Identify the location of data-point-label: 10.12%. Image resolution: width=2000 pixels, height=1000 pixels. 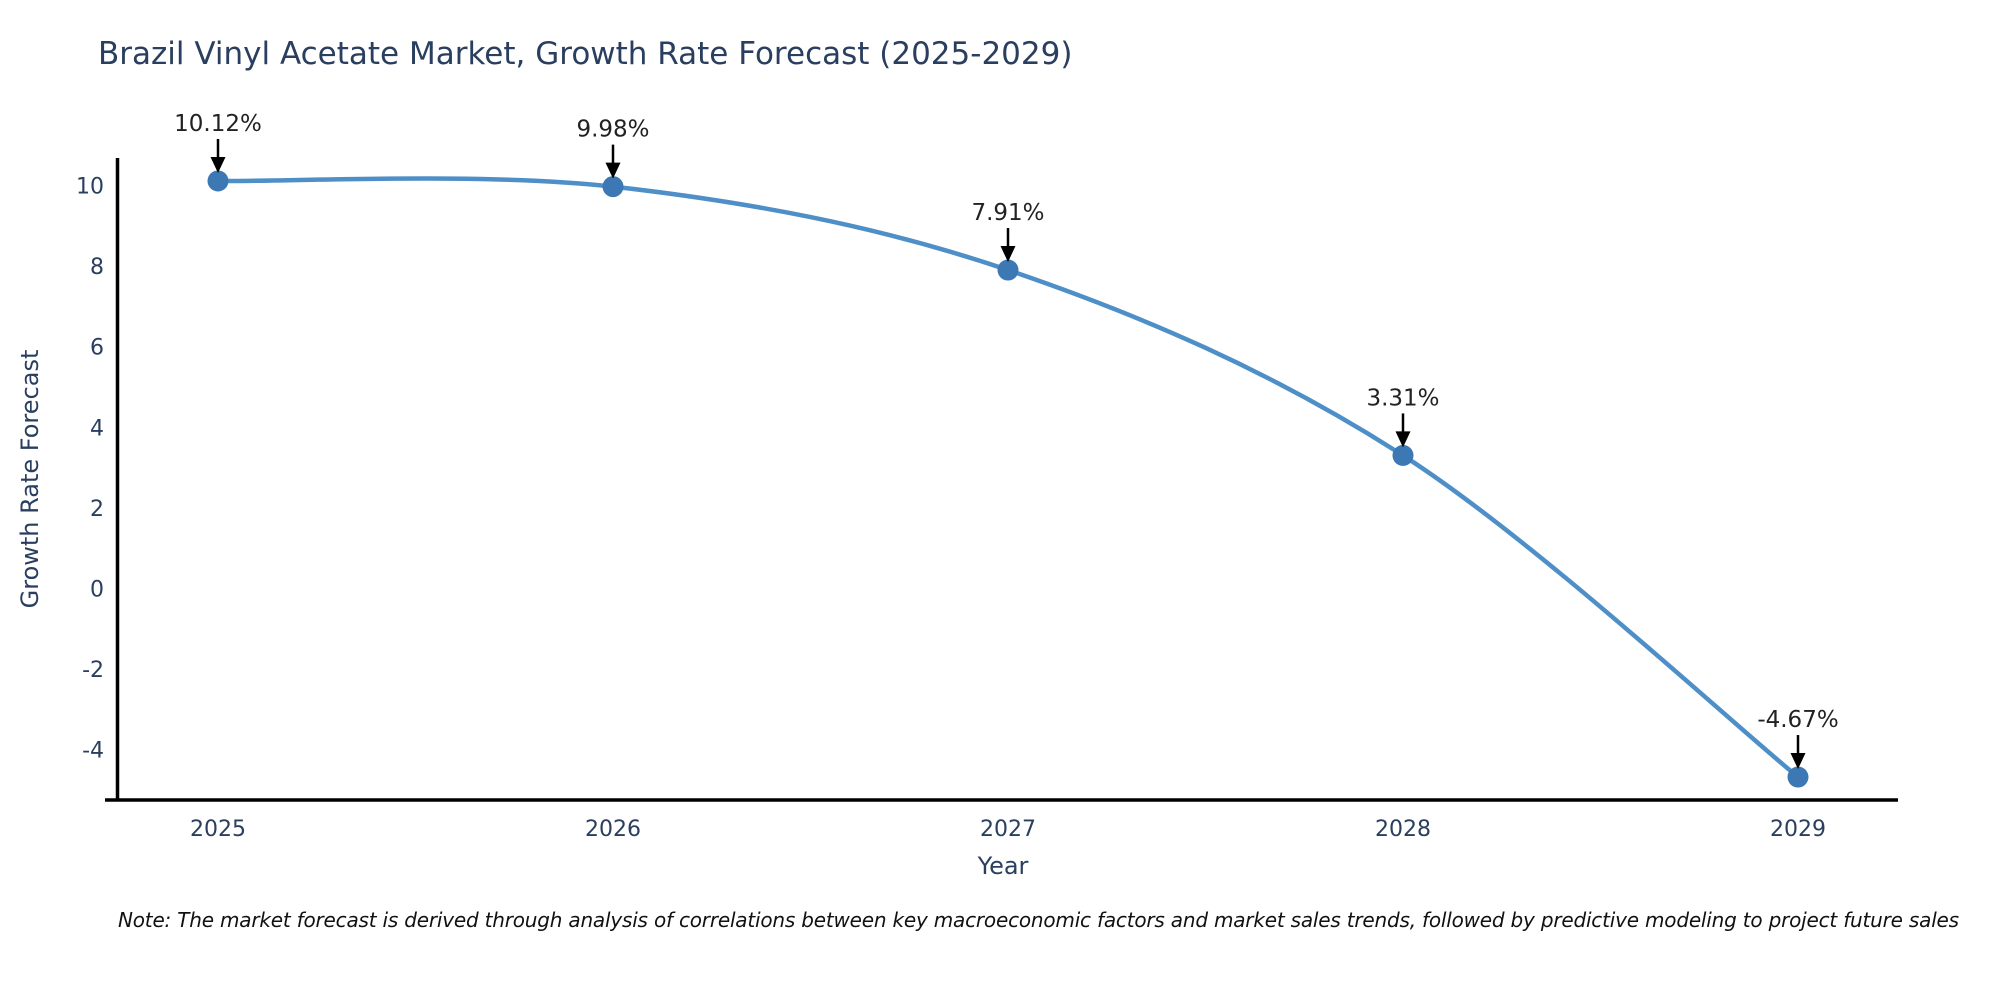
(218, 124).